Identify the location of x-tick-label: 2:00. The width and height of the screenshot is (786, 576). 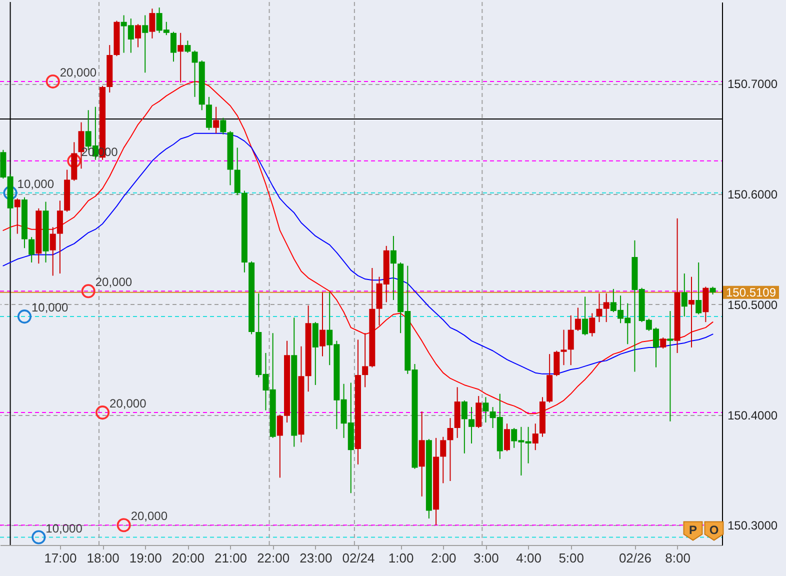
(443, 558).